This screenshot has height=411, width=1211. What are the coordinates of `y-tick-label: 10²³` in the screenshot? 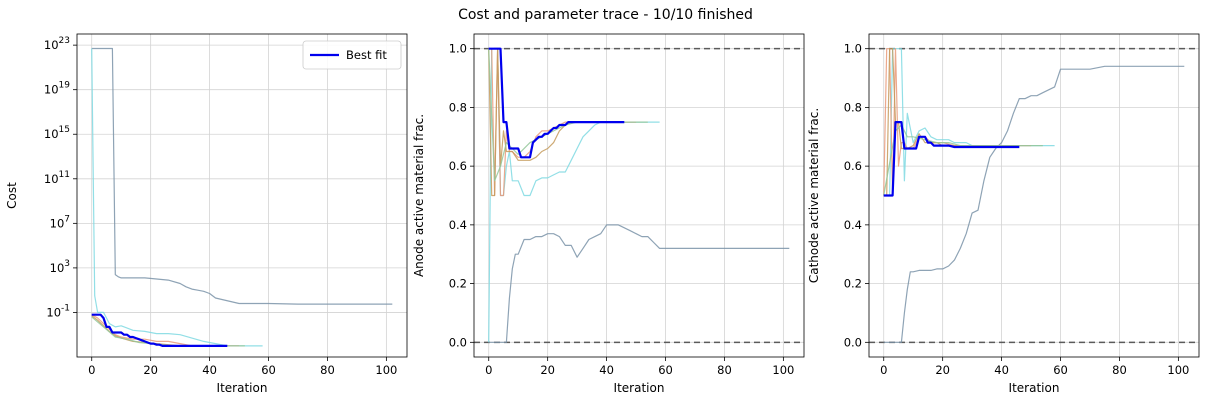 It's located at (57, 44).